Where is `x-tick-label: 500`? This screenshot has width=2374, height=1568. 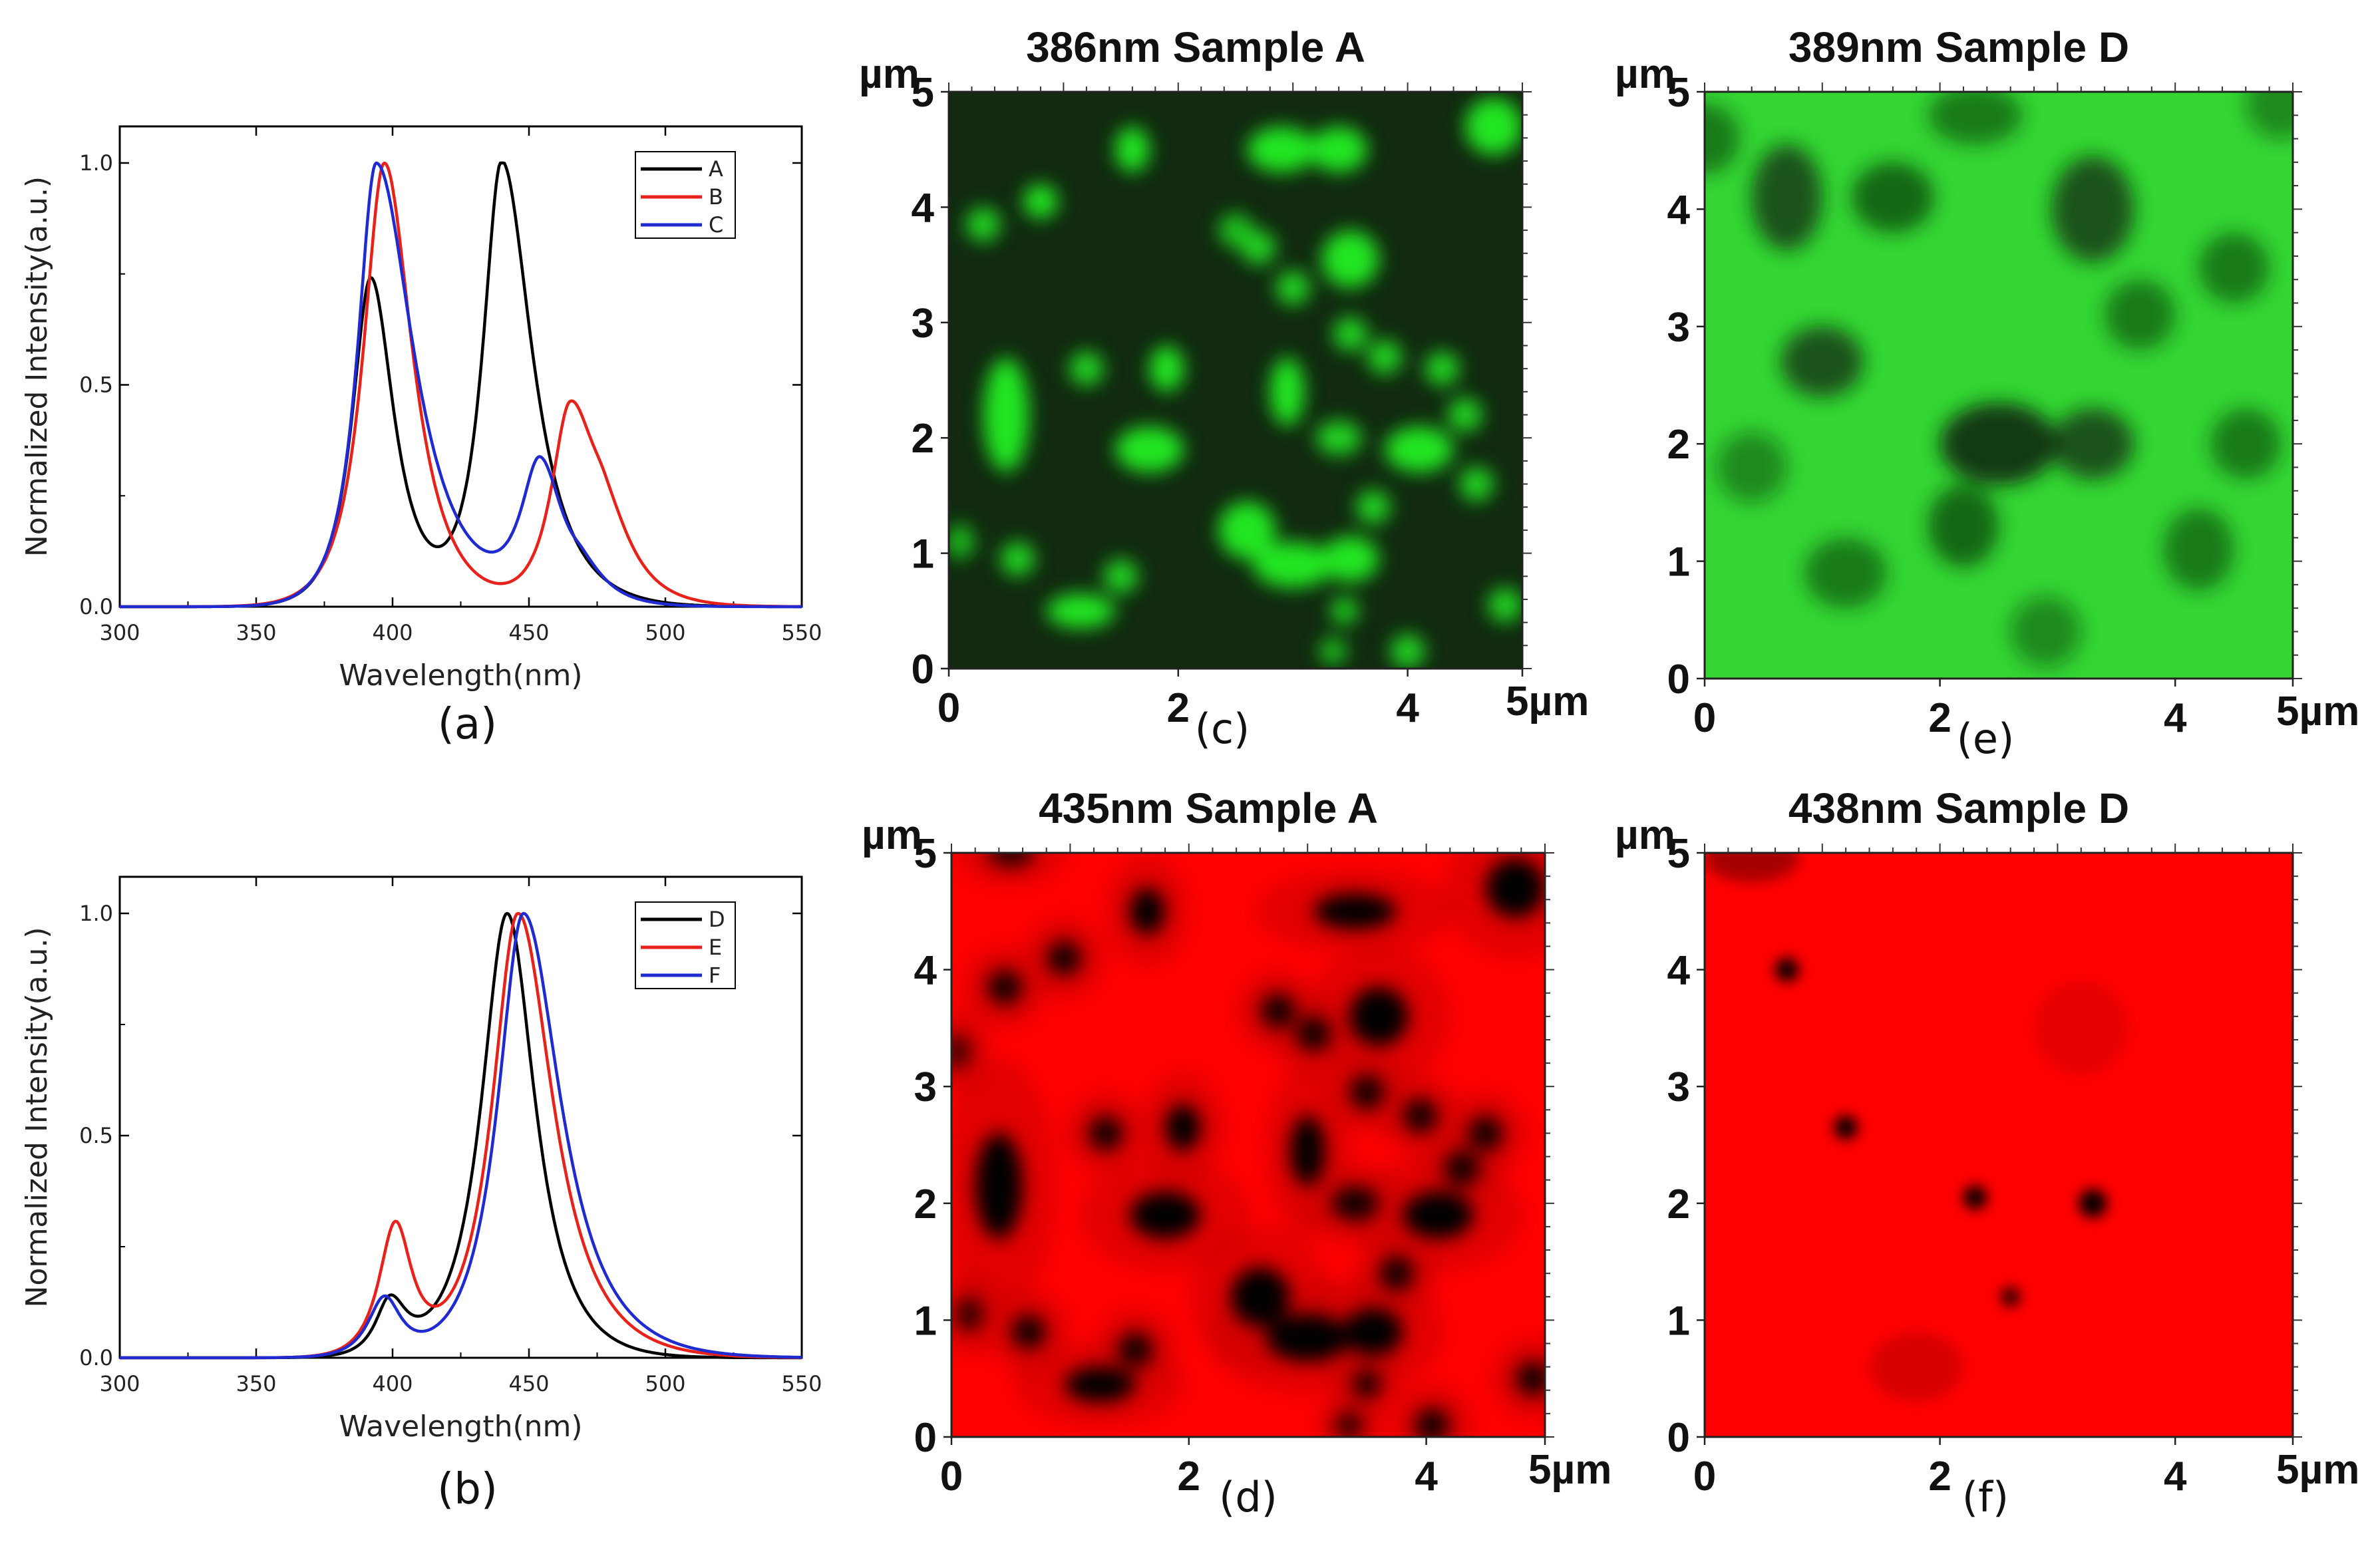 x-tick-label: 500 is located at coordinates (665, 1383).